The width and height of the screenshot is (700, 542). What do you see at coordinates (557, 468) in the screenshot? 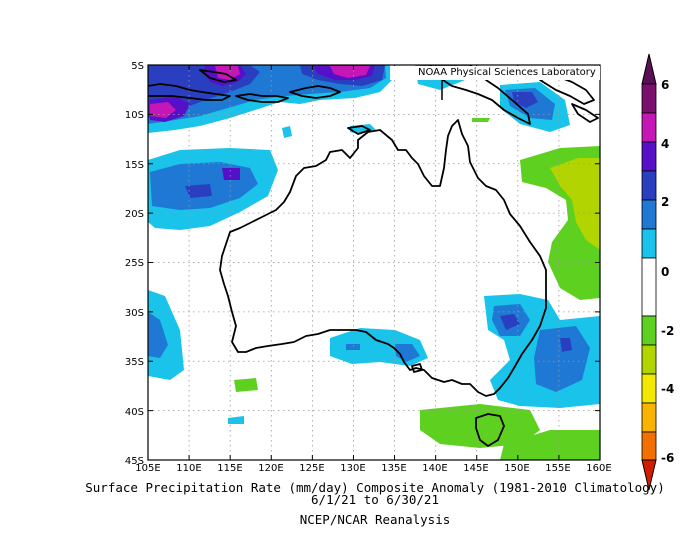
I see `lon-tick-label: 155E` at bounding box center [557, 468].